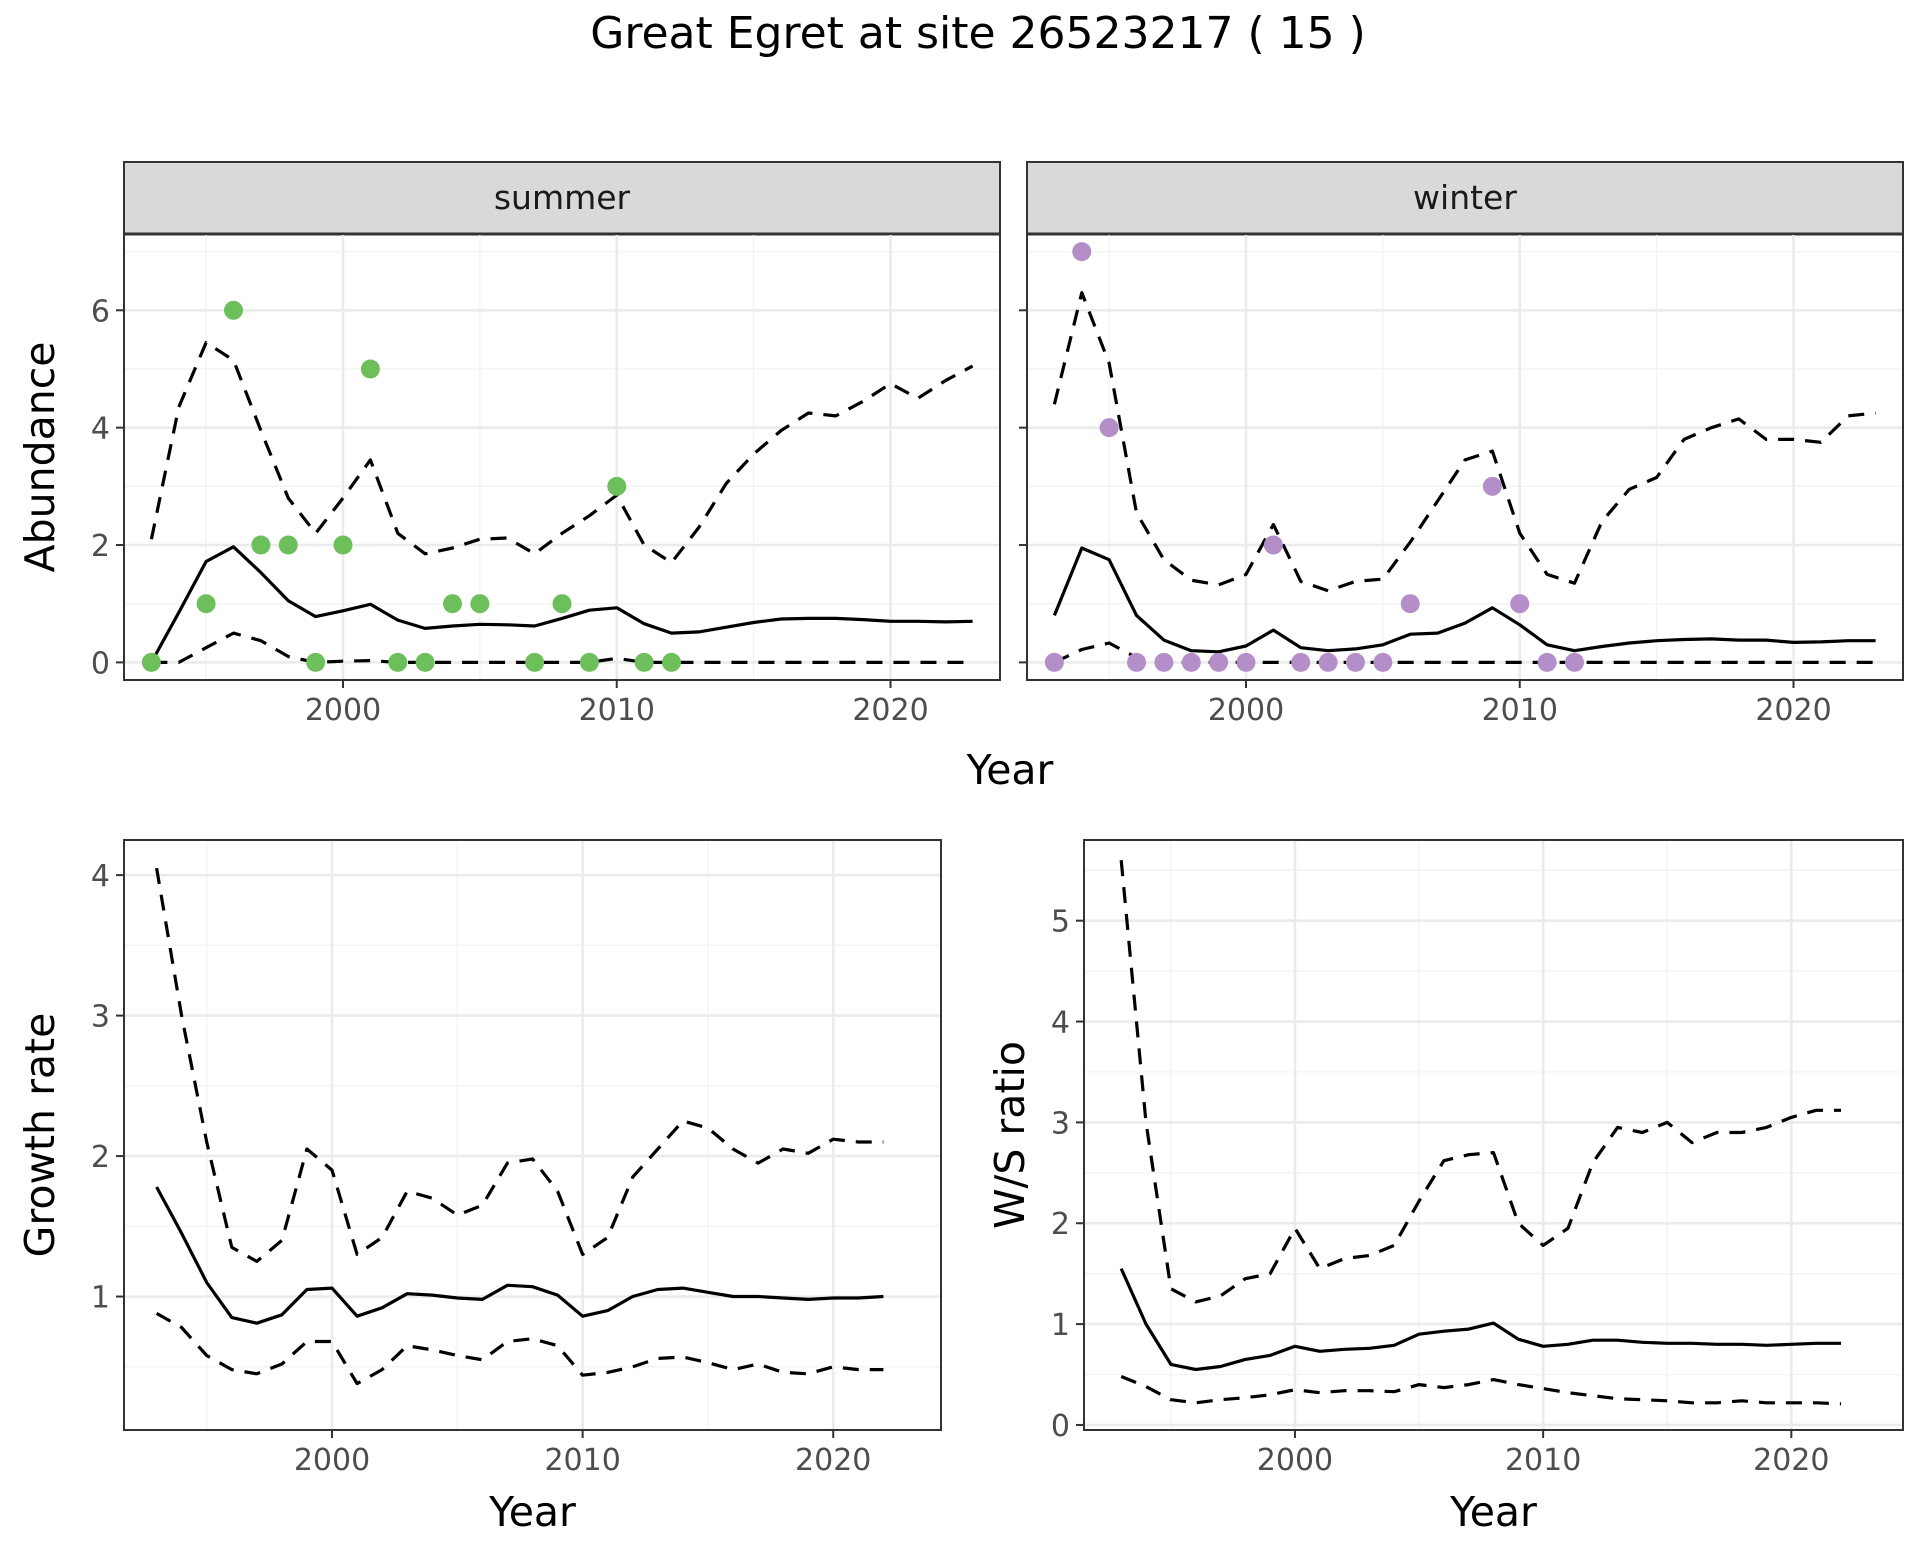 Image resolution: width=1920 pixels, height=1560 pixels. Describe the element at coordinates (519, 1349) in the screenshot. I see `growth-rate-lower-line` at that location.